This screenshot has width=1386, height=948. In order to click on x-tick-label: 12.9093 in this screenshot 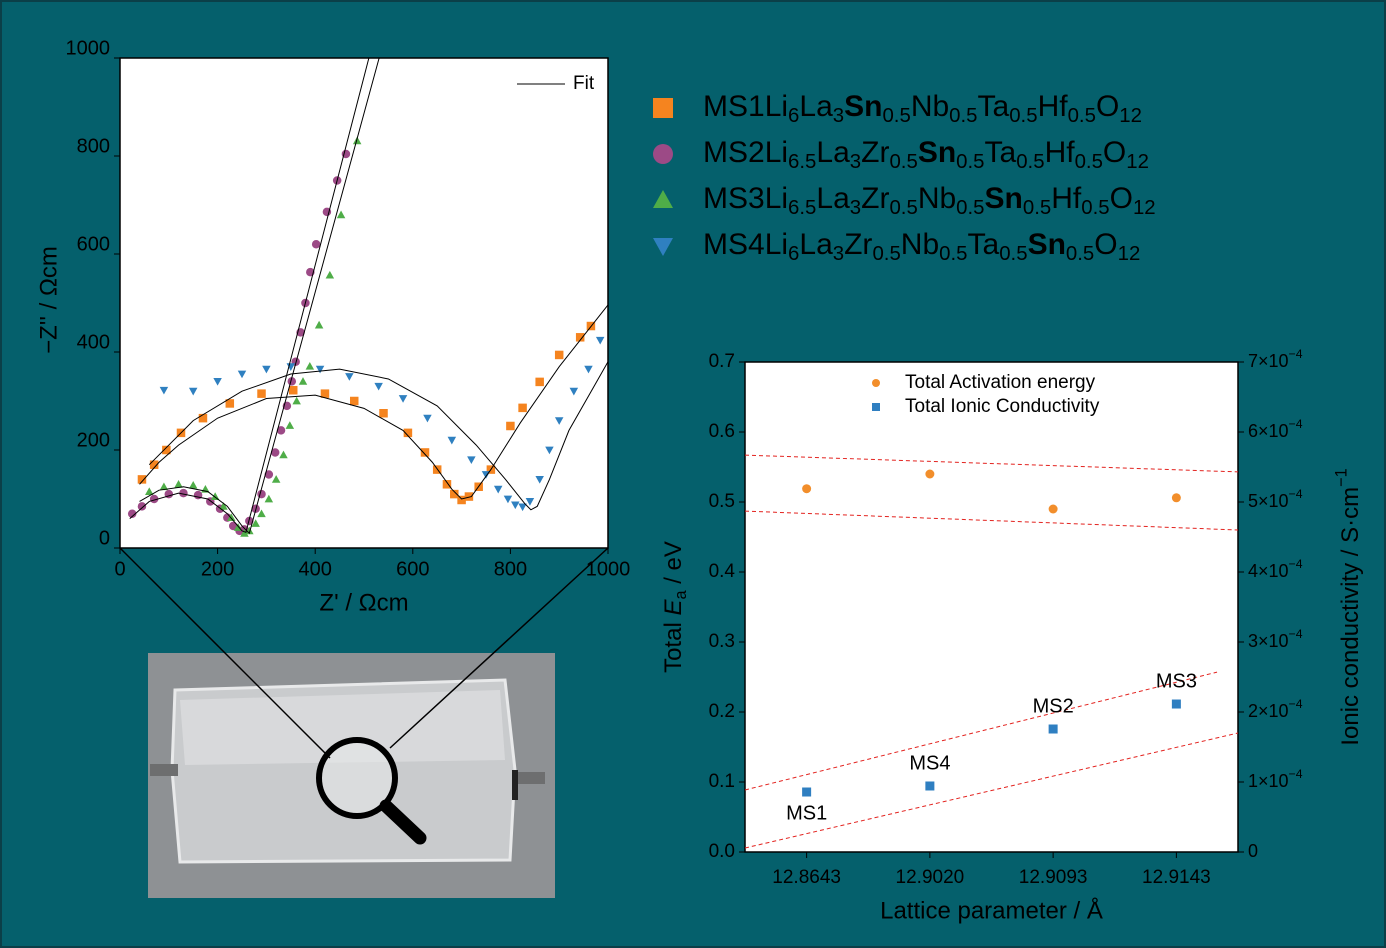, I will do `click(1053, 877)`.